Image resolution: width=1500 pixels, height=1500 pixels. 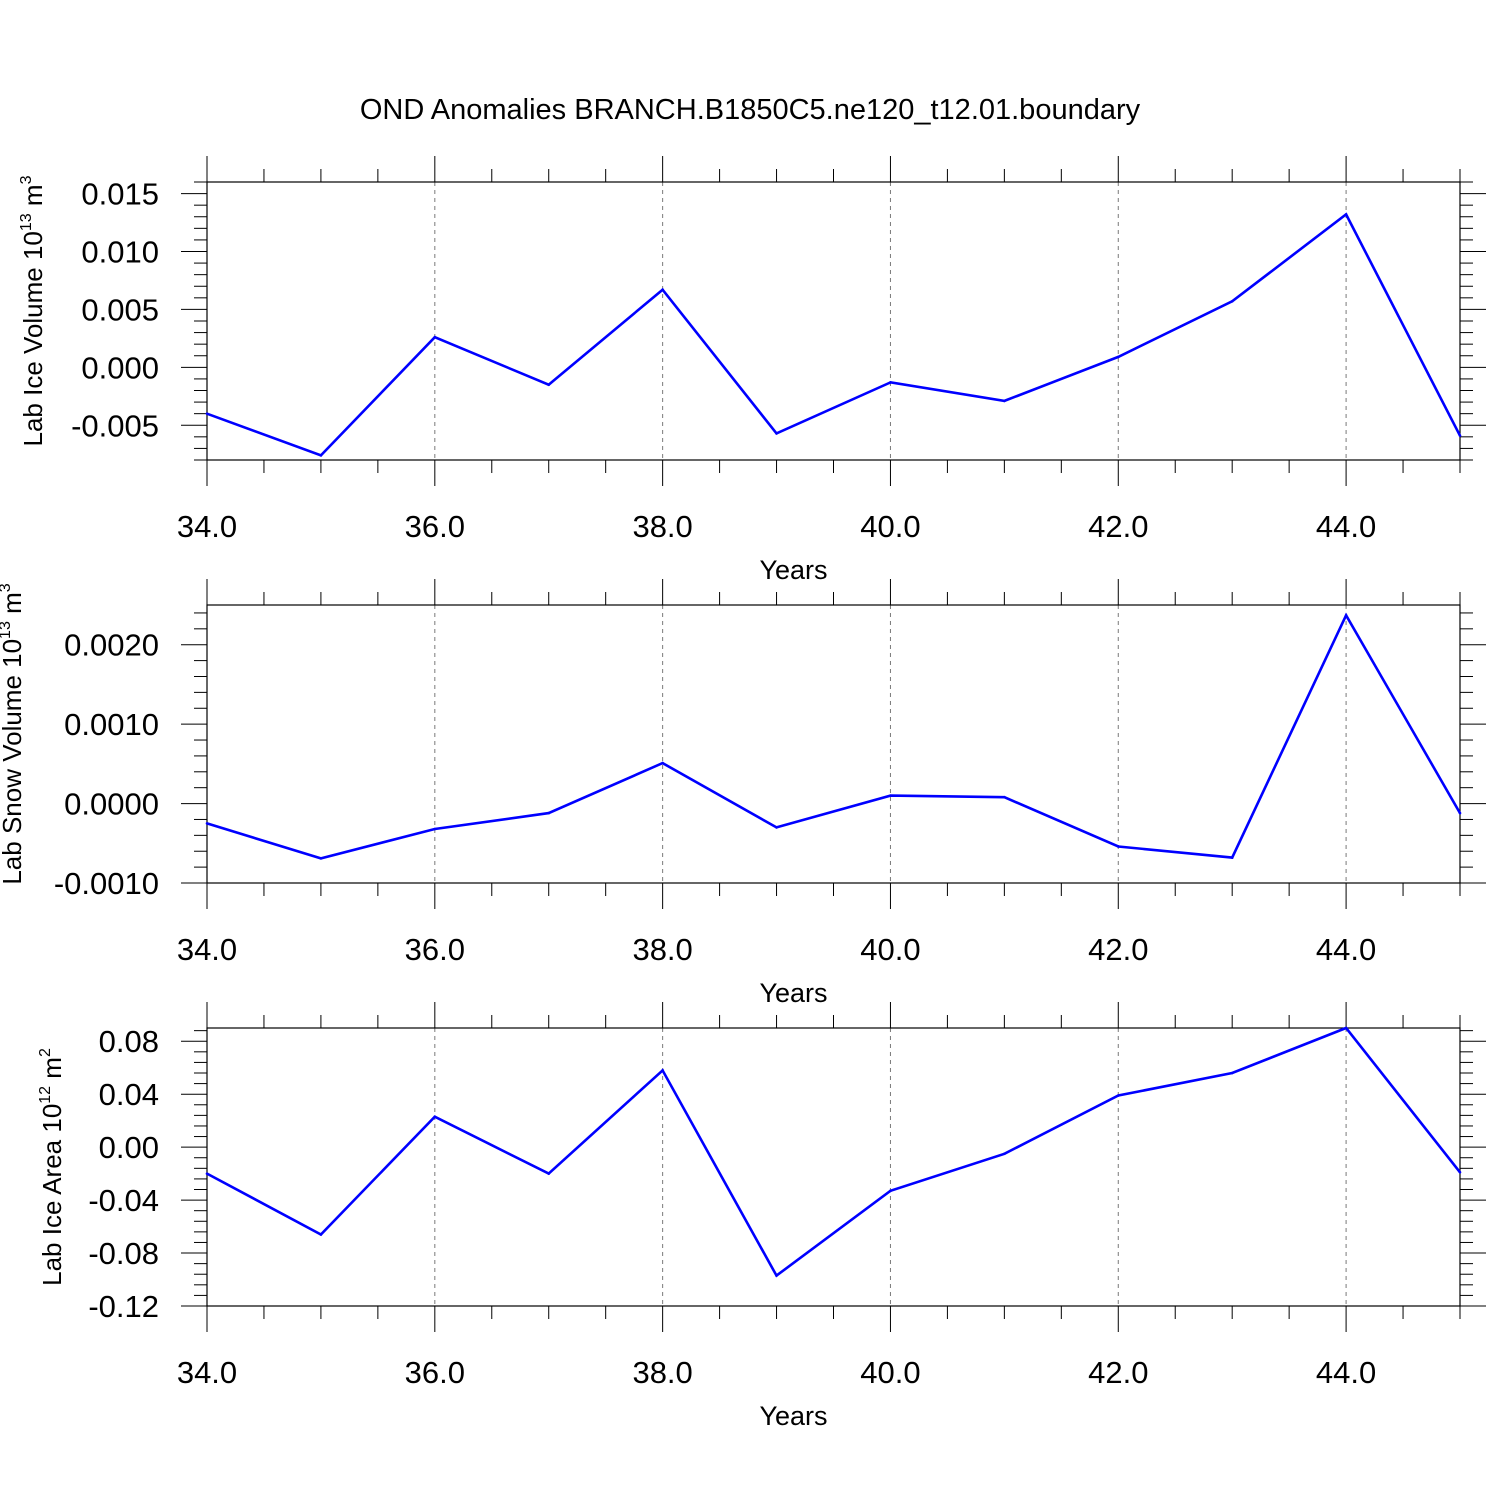 I want to click on y-tick-label: 0.04, so click(x=129, y=1094).